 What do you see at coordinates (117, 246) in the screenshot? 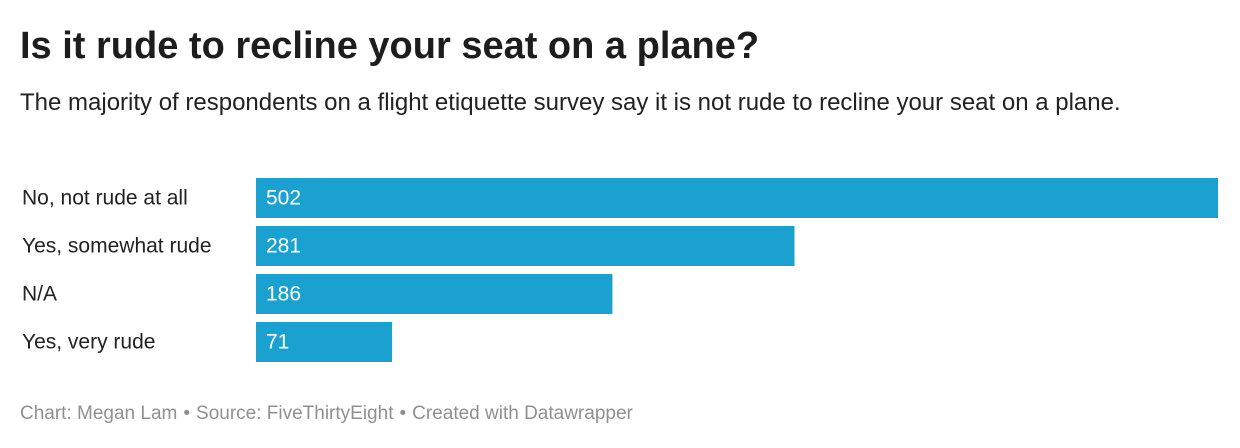
I see `category-label: Yes, somewhat rude` at bounding box center [117, 246].